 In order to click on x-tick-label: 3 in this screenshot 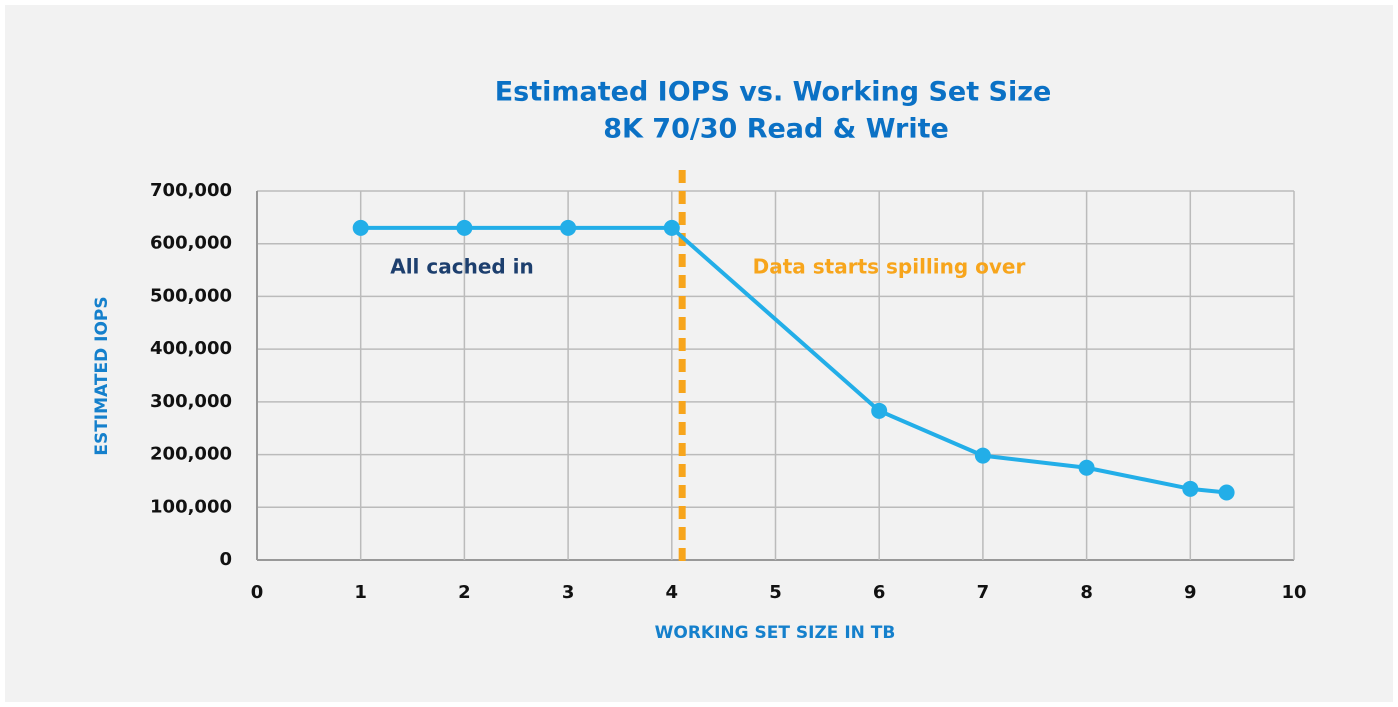, I will do `click(568, 592)`.